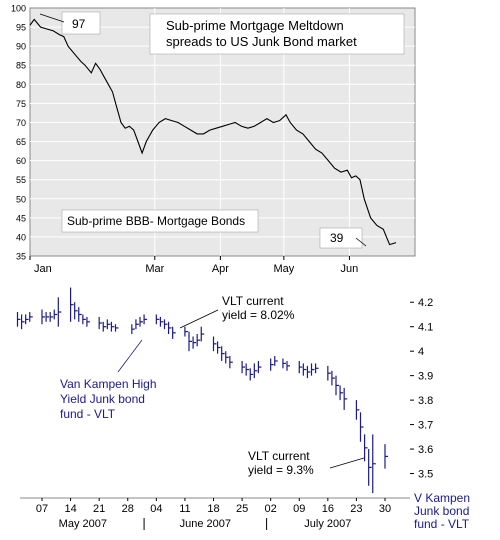 The height and width of the screenshot is (540, 500). I want to click on annotation-39: 39, so click(337, 238).